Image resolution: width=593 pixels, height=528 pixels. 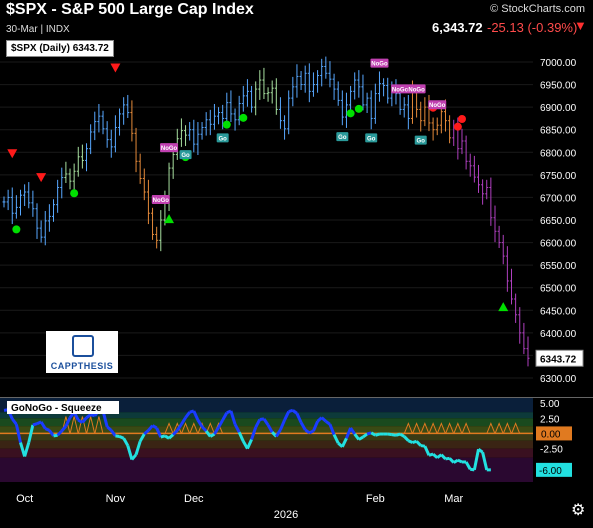 What do you see at coordinates (578, 510) in the screenshot?
I see `gear-icon: ⚙` at bounding box center [578, 510].